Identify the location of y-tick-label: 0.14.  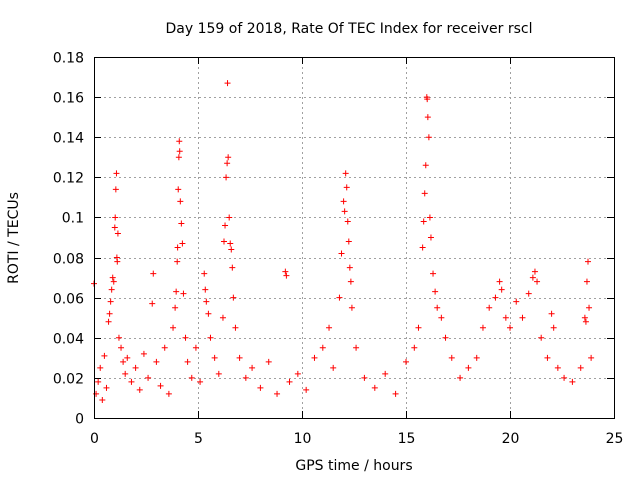
(68, 139).